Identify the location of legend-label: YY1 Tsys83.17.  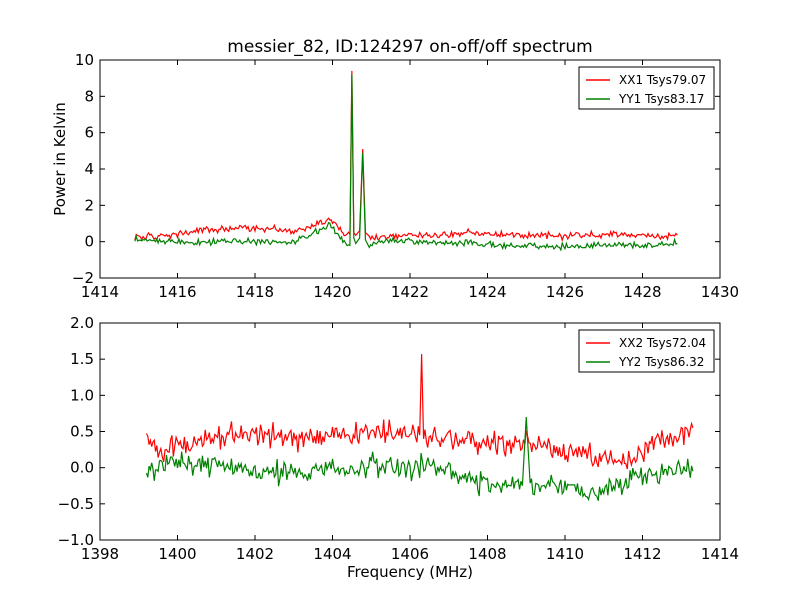
(661, 99).